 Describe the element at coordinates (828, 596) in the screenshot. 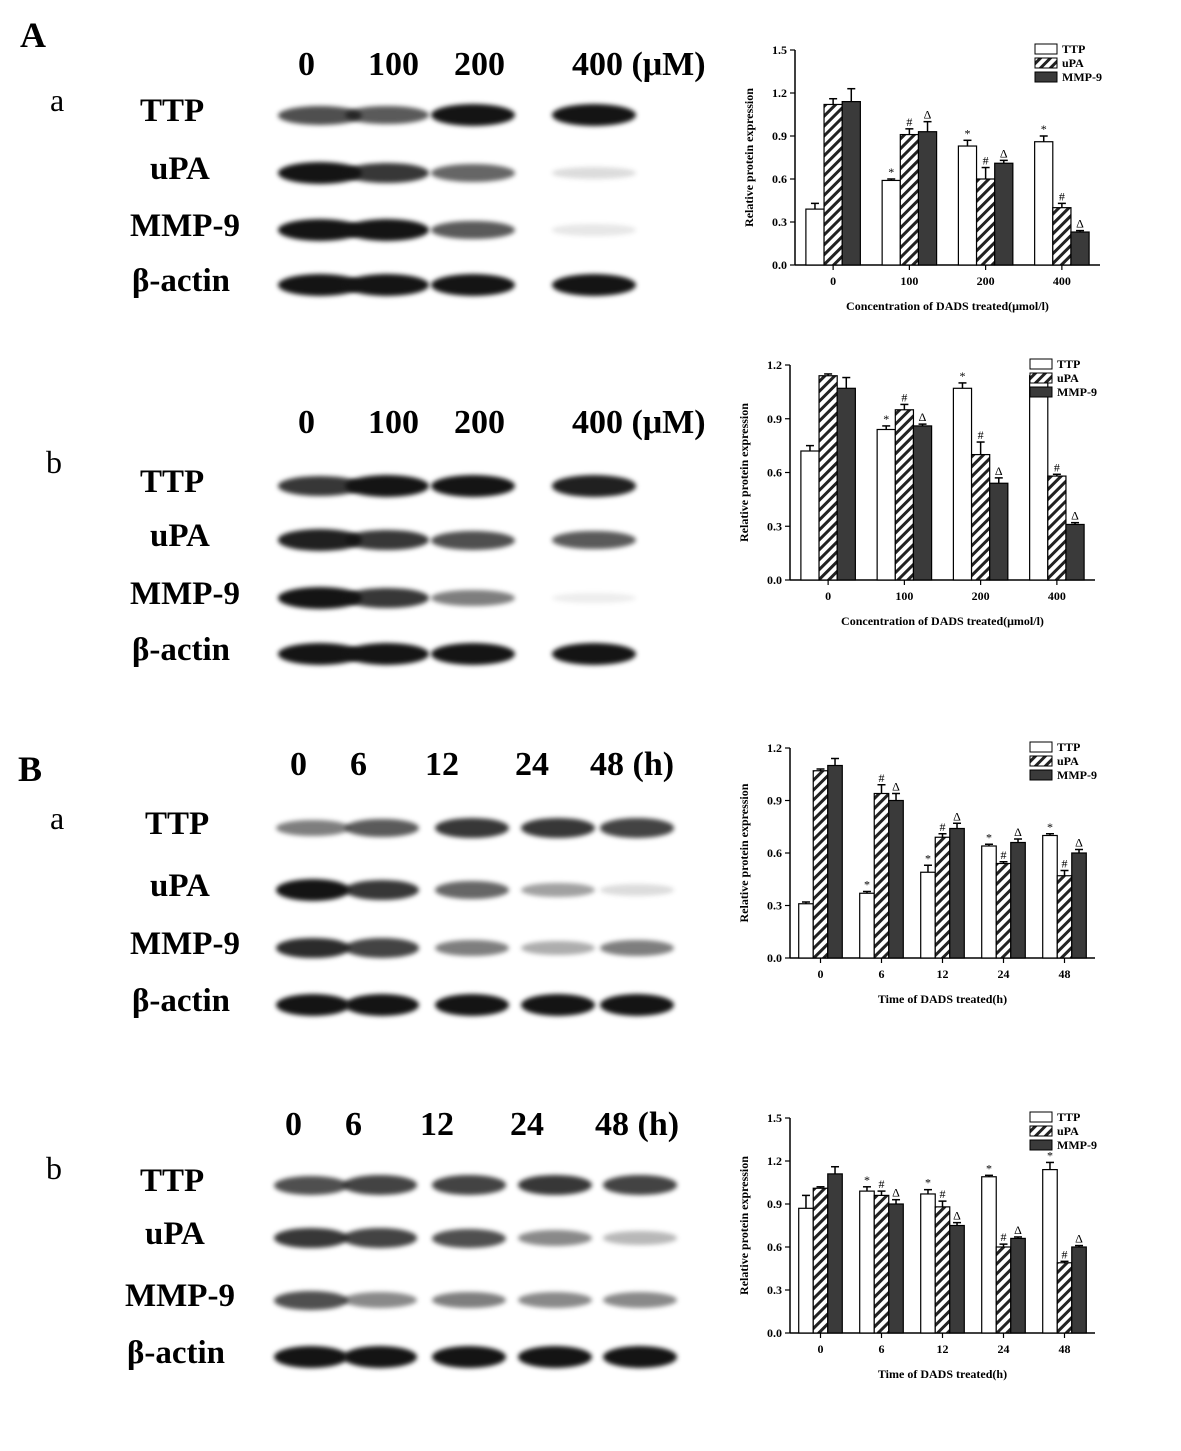

I see `x-tick-label: 0` at that location.